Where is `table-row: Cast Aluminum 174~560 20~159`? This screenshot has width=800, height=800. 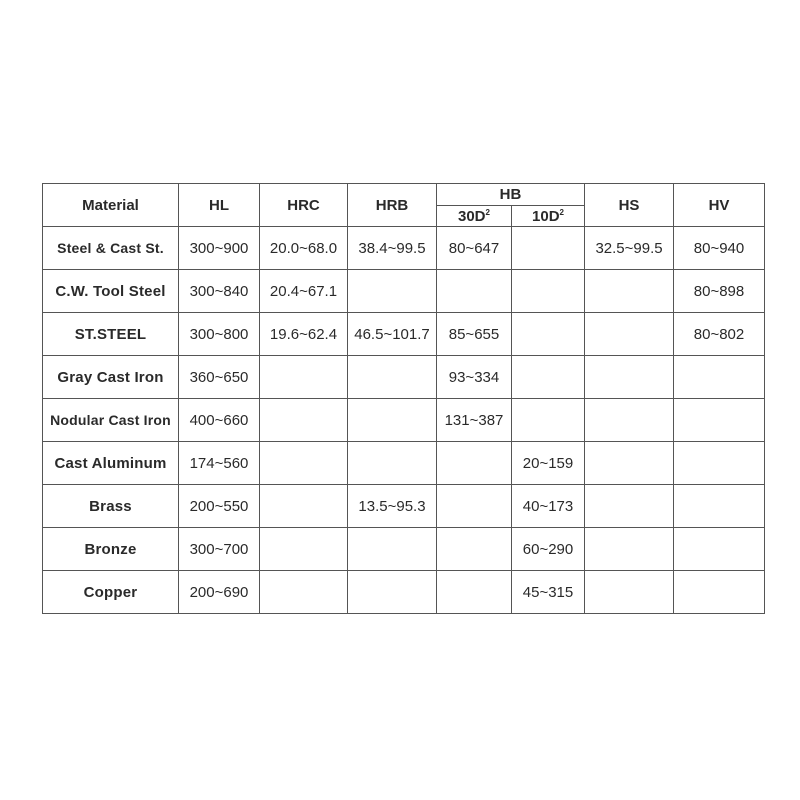
table-row: Cast Aluminum 174~560 20~159 is located at coordinates (404, 463).